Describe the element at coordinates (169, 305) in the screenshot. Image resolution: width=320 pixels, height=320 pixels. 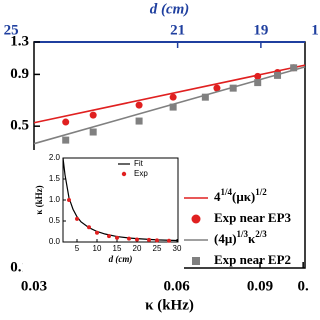
I see `x-axis-title: κ (kHz)` at that location.